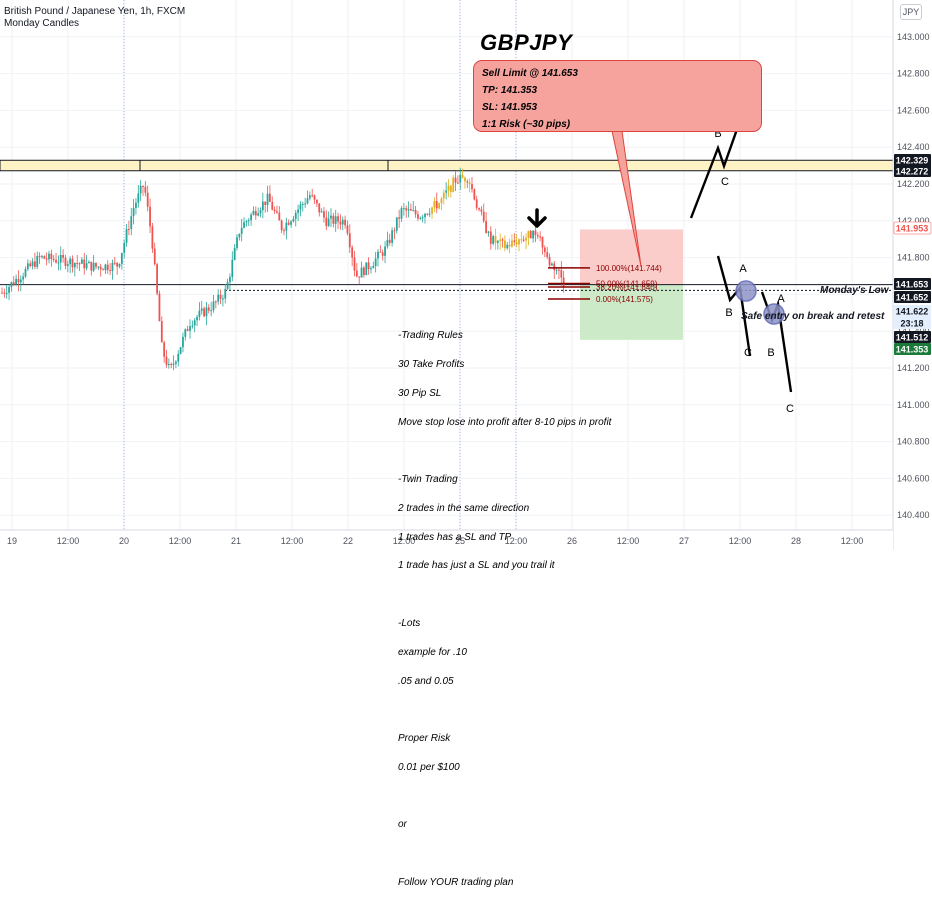  What do you see at coordinates (424, 739) in the screenshot?
I see `note-line: Proper Risk` at bounding box center [424, 739].